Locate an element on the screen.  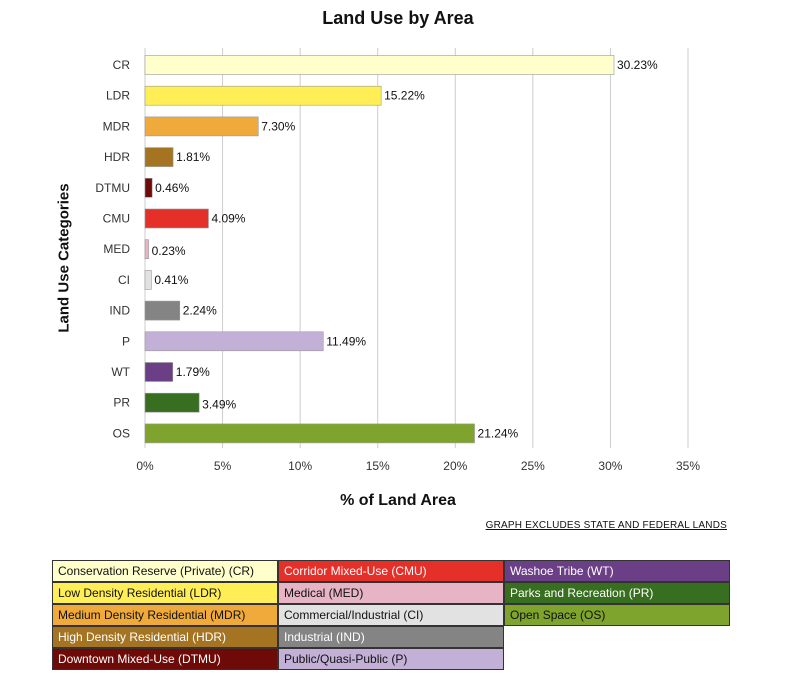
y-tick-label: WT is located at coordinates (120, 372).